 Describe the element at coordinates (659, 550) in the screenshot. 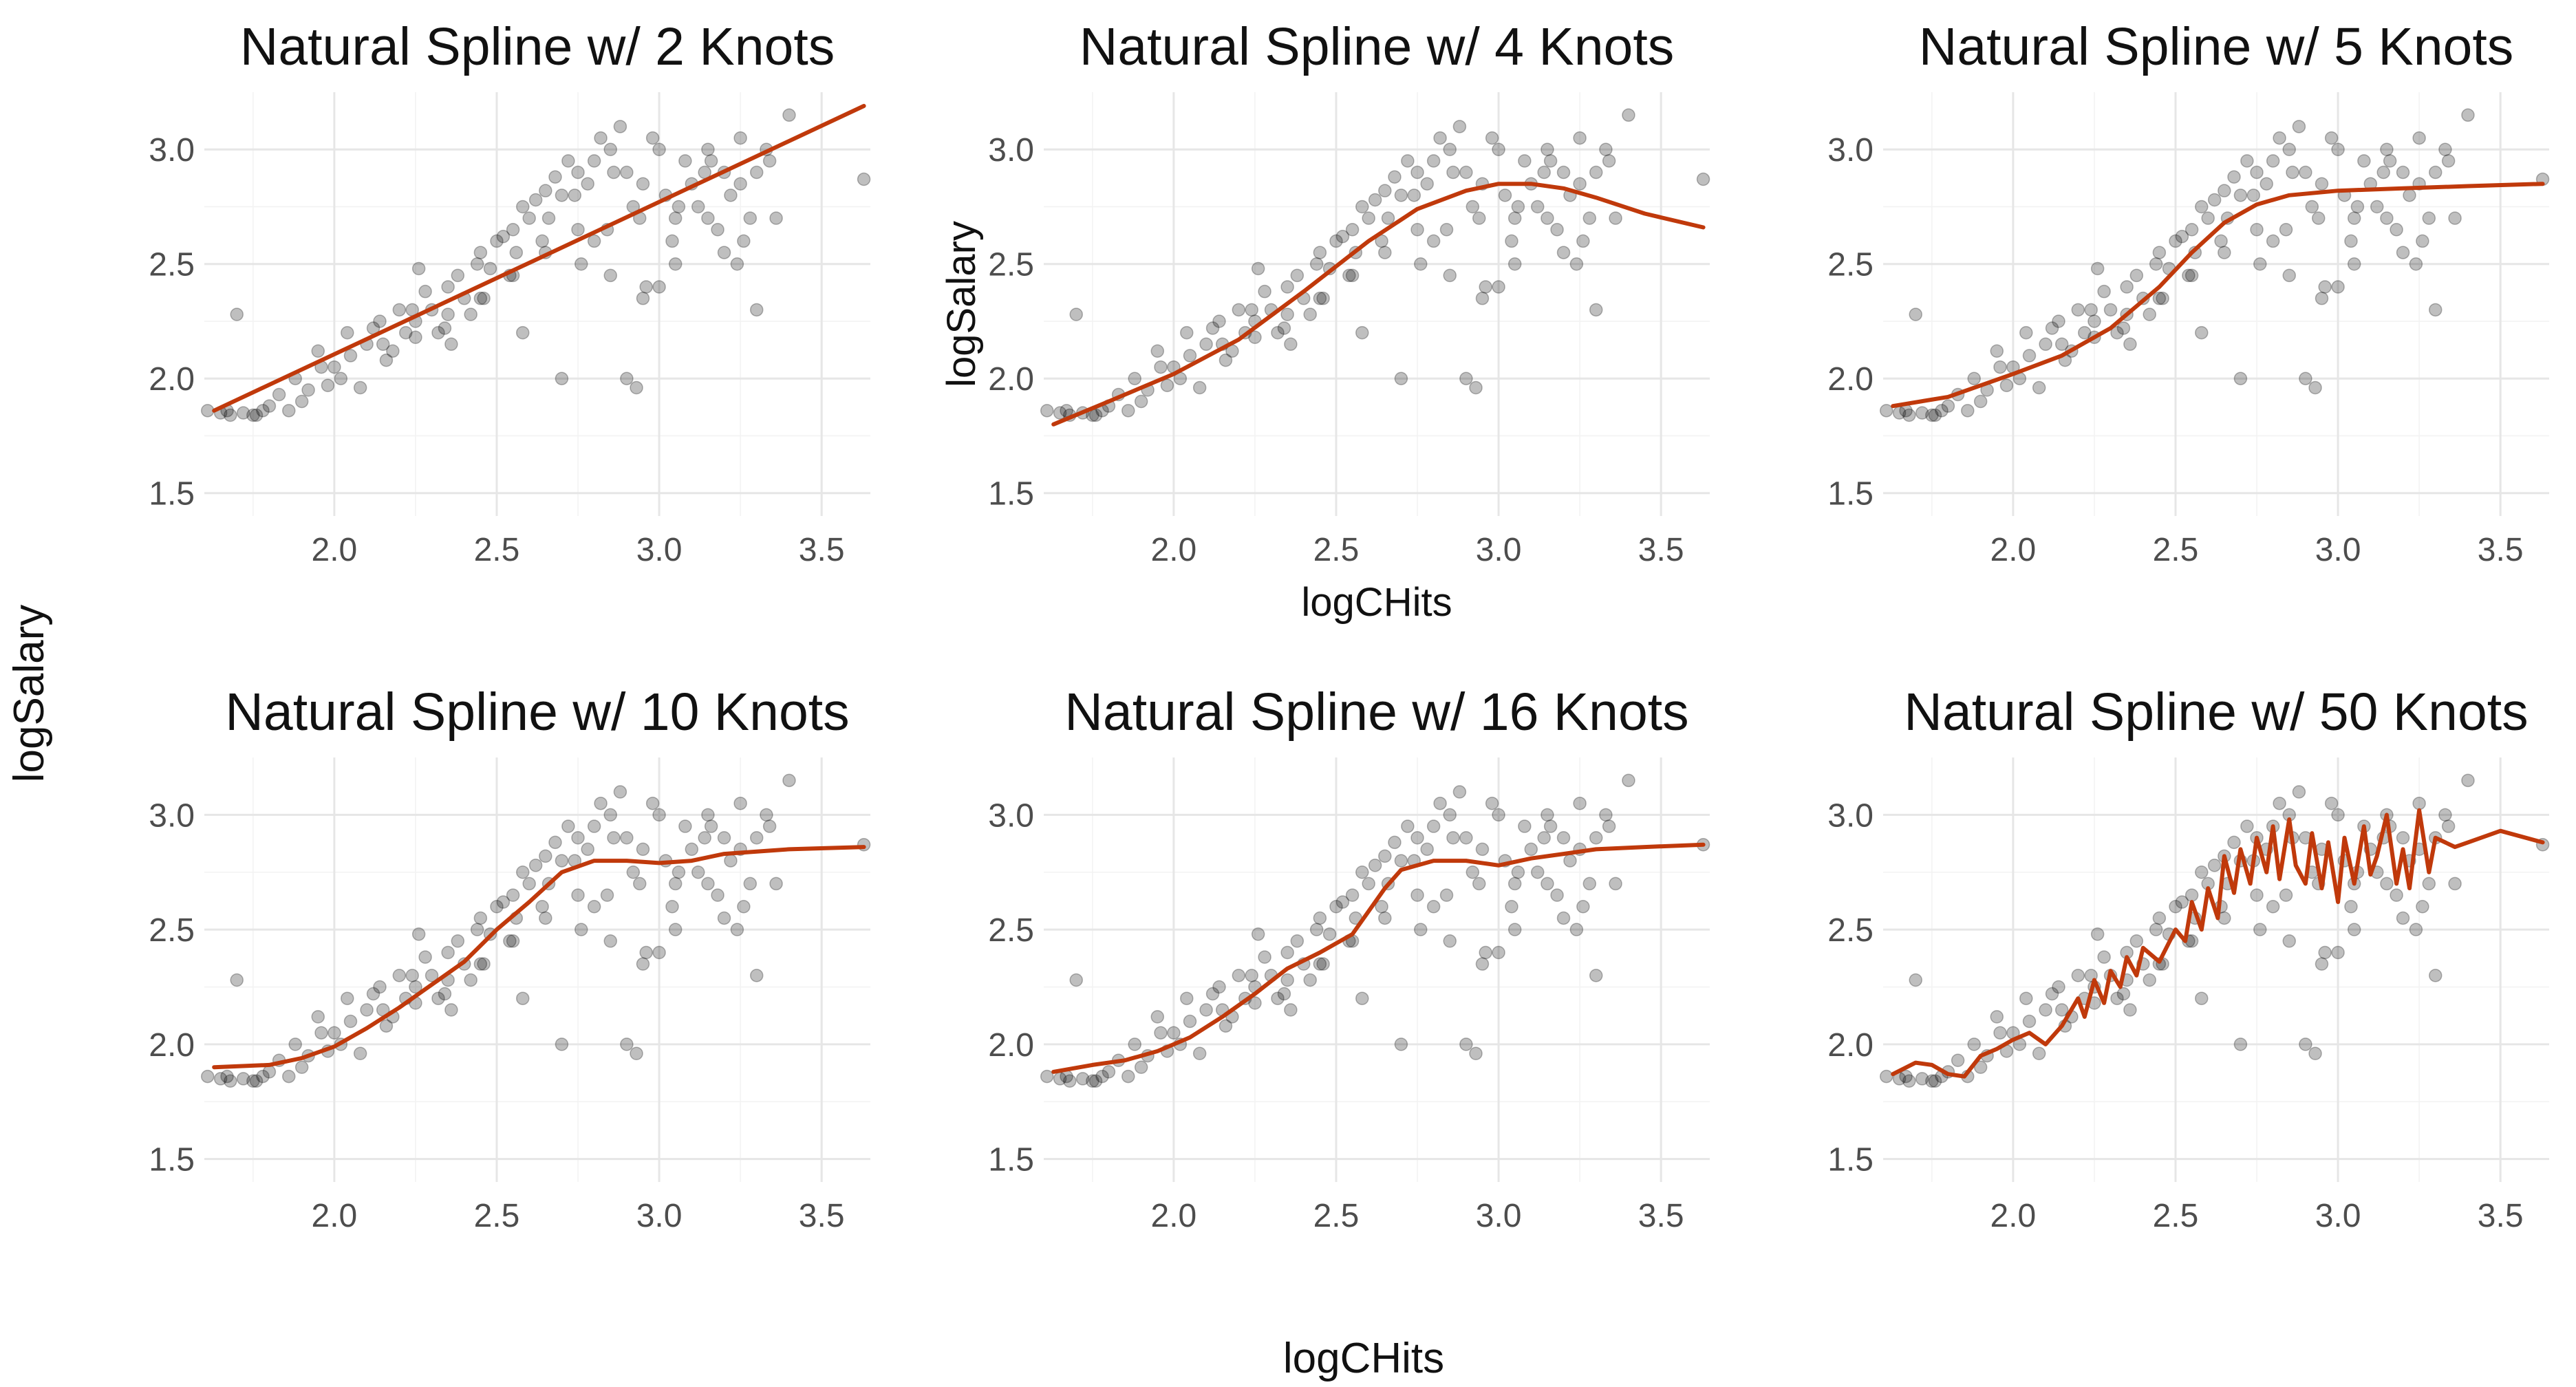

I see `x-tick-label: 3.0` at that location.